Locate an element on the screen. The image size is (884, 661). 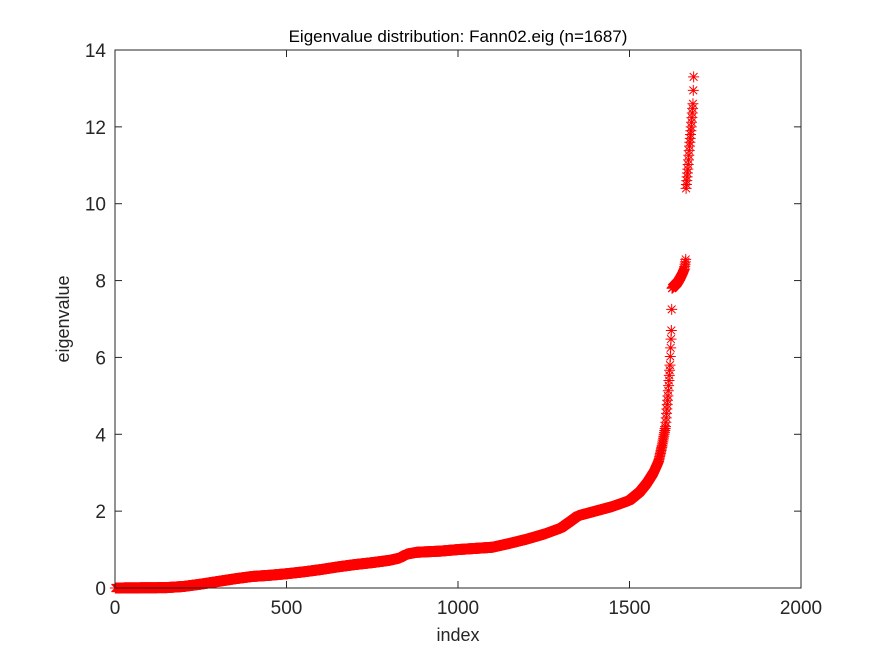
y-axis-label: eigenvalue is located at coordinates (63, 318).